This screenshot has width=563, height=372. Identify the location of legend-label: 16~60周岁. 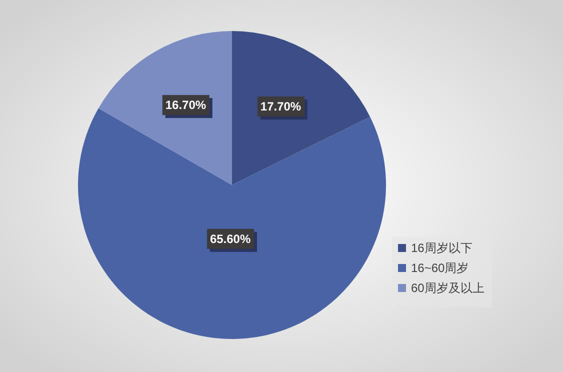
(440, 268).